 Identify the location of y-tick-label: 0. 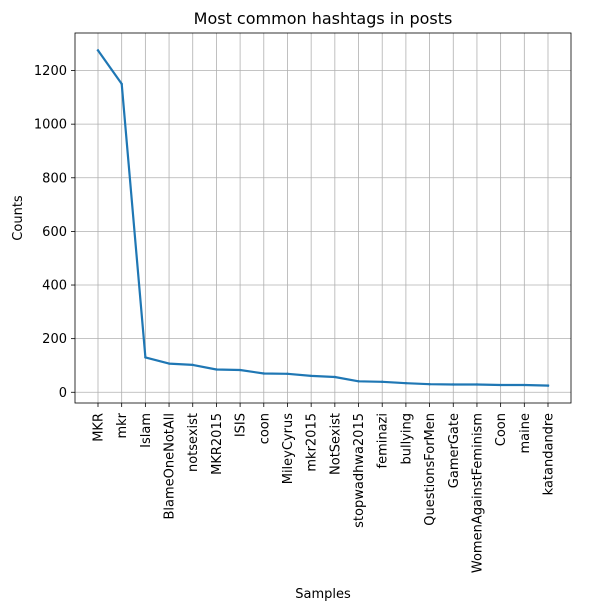
(63, 393).